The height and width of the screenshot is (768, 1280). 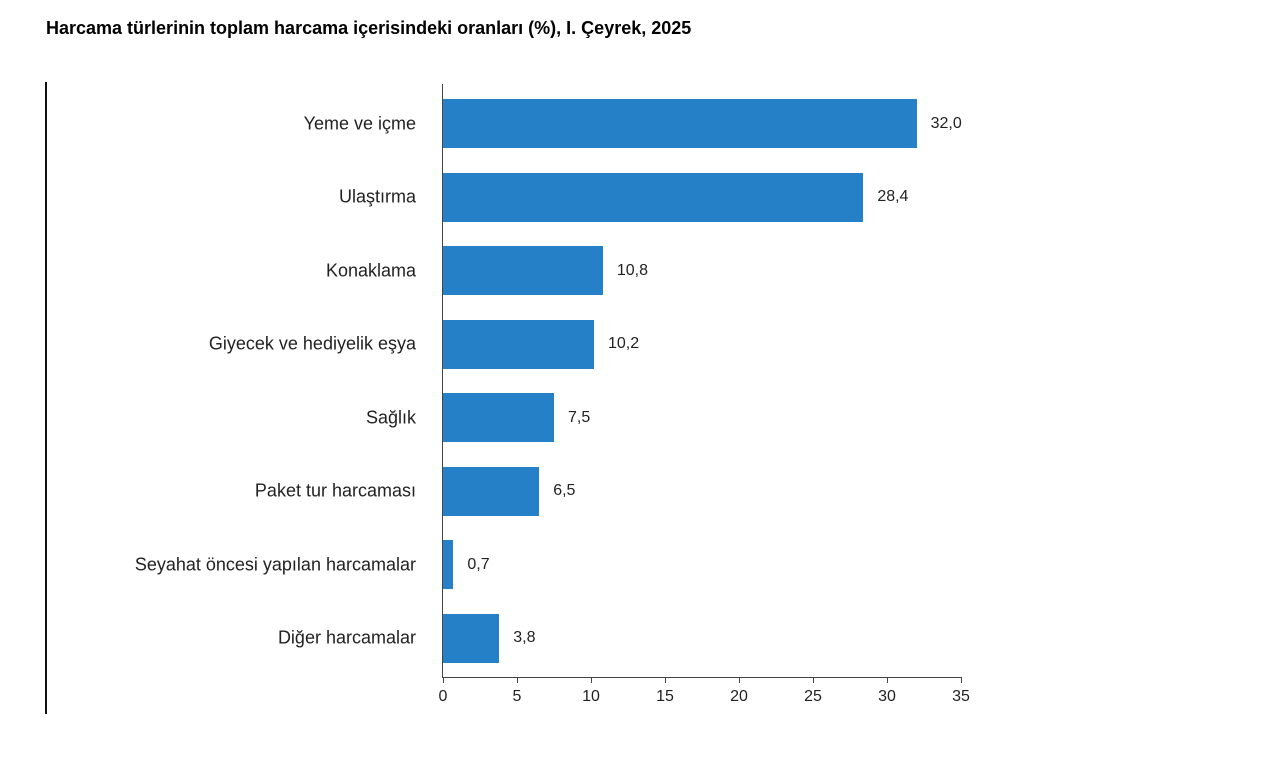 What do you see at coordinates (887, 696) in the screenshot?
I see `x-tick-label: 30` at bounding box center [887, 696].